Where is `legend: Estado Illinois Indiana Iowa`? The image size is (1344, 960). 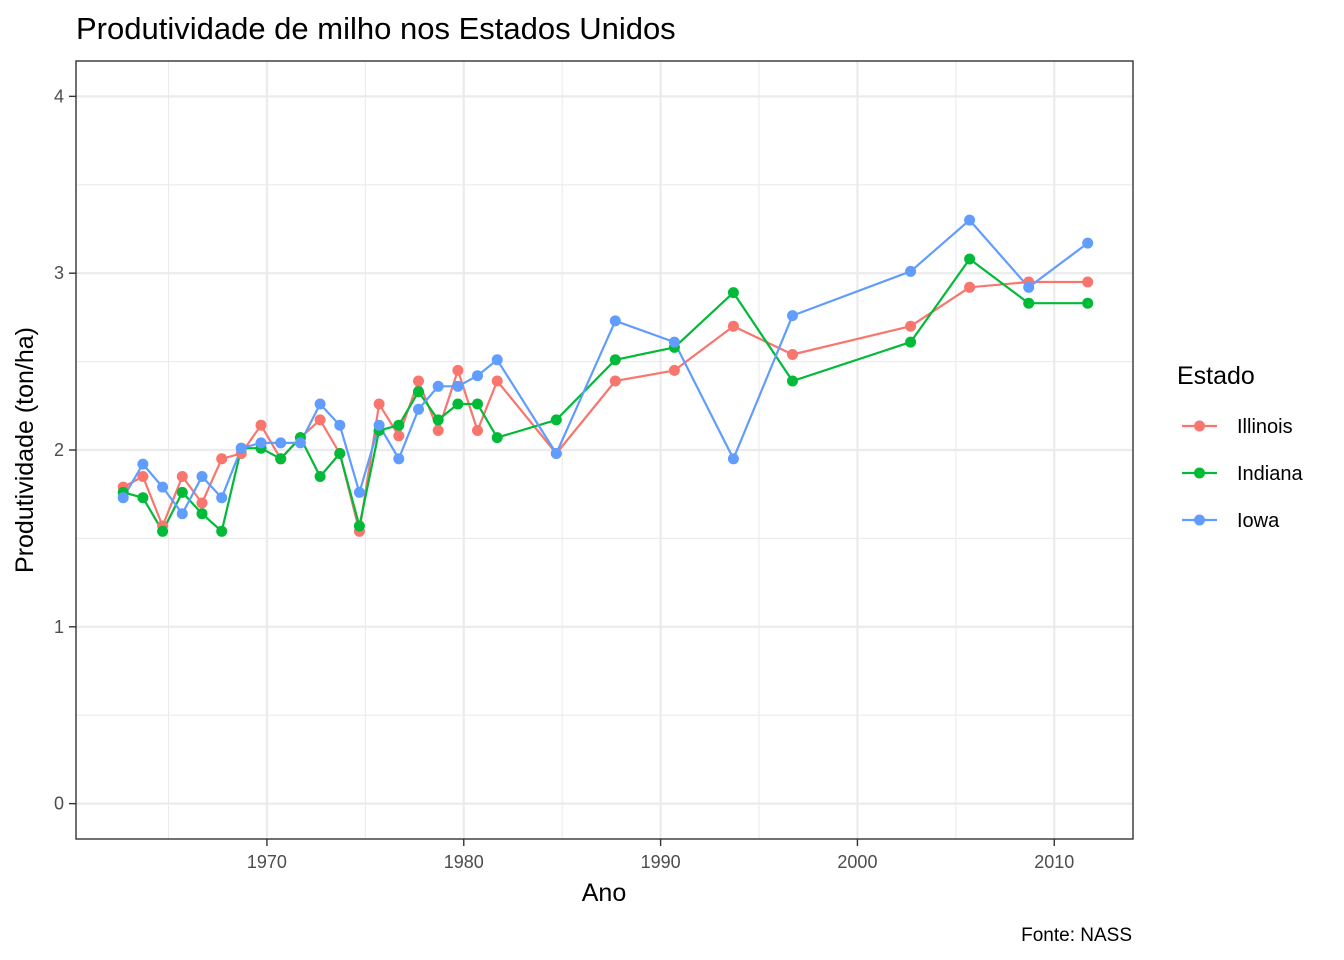 legend: Estado Illinois Indiana Iowa is located at coordinates (1240, 447).